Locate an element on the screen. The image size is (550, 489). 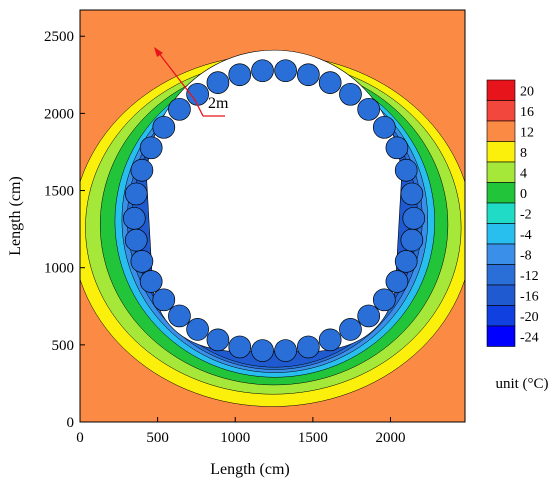
y-tick-label: 2000 is located at coordinates (59, 114).